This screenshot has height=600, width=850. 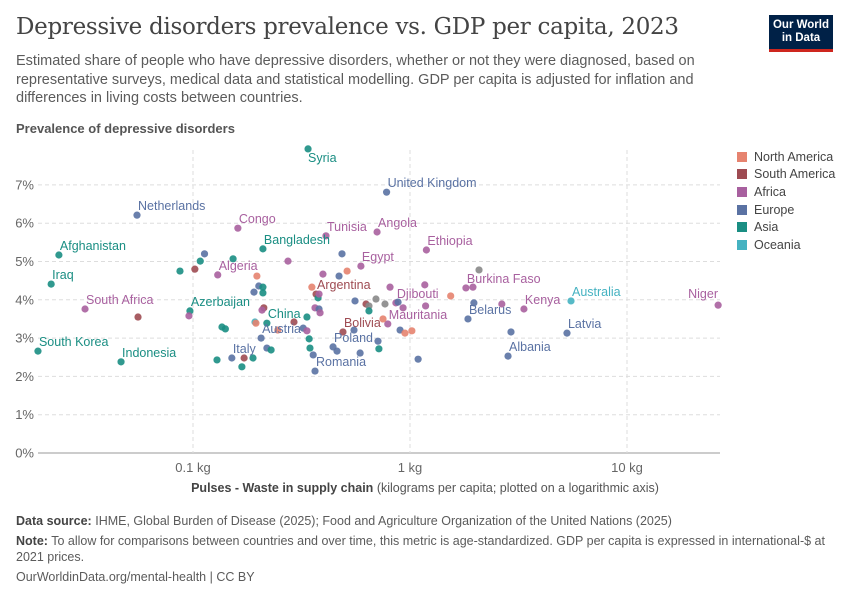 I want to click on legend-item: Europe, so click(x=786, y=210).